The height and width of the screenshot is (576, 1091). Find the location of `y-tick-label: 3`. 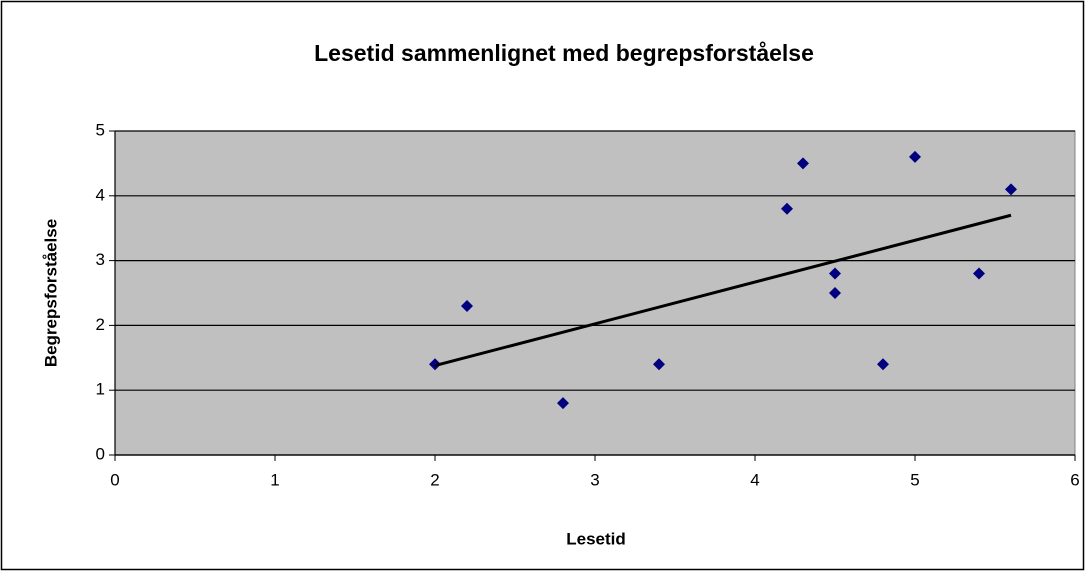

y-tick-label: 3 is located at coordinates (100, 259).